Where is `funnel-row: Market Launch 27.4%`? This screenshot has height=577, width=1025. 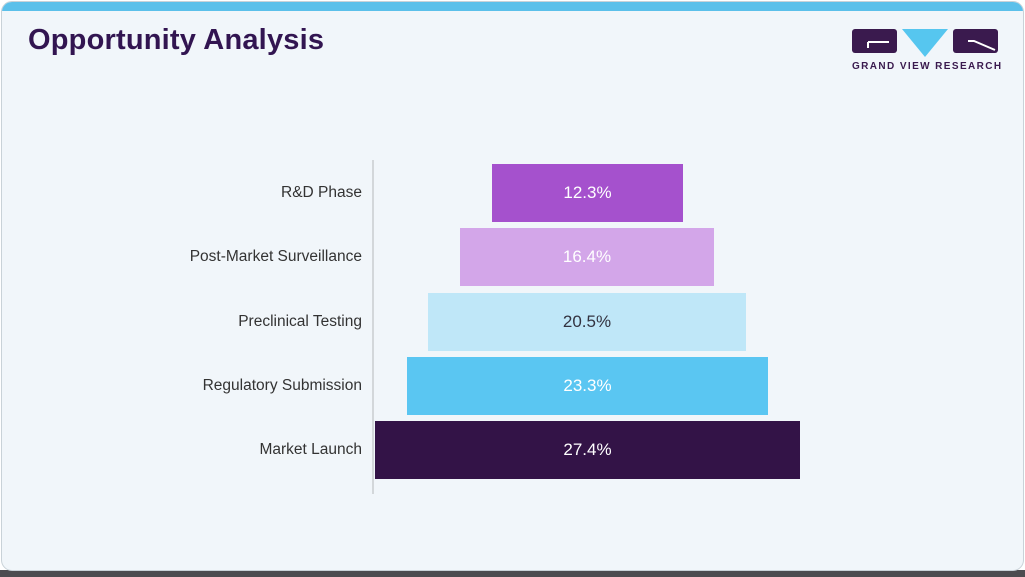 funnel-row: Market Launch 27.4% is located at coordinates (512, 450).